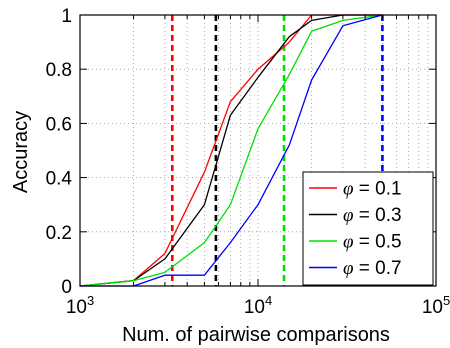 The width and height of the screenshot is (450, 348). I want to click on legend: φ = 0.1φ = 0.3φ = 0.5φ = 0.7, so click(368, 228).